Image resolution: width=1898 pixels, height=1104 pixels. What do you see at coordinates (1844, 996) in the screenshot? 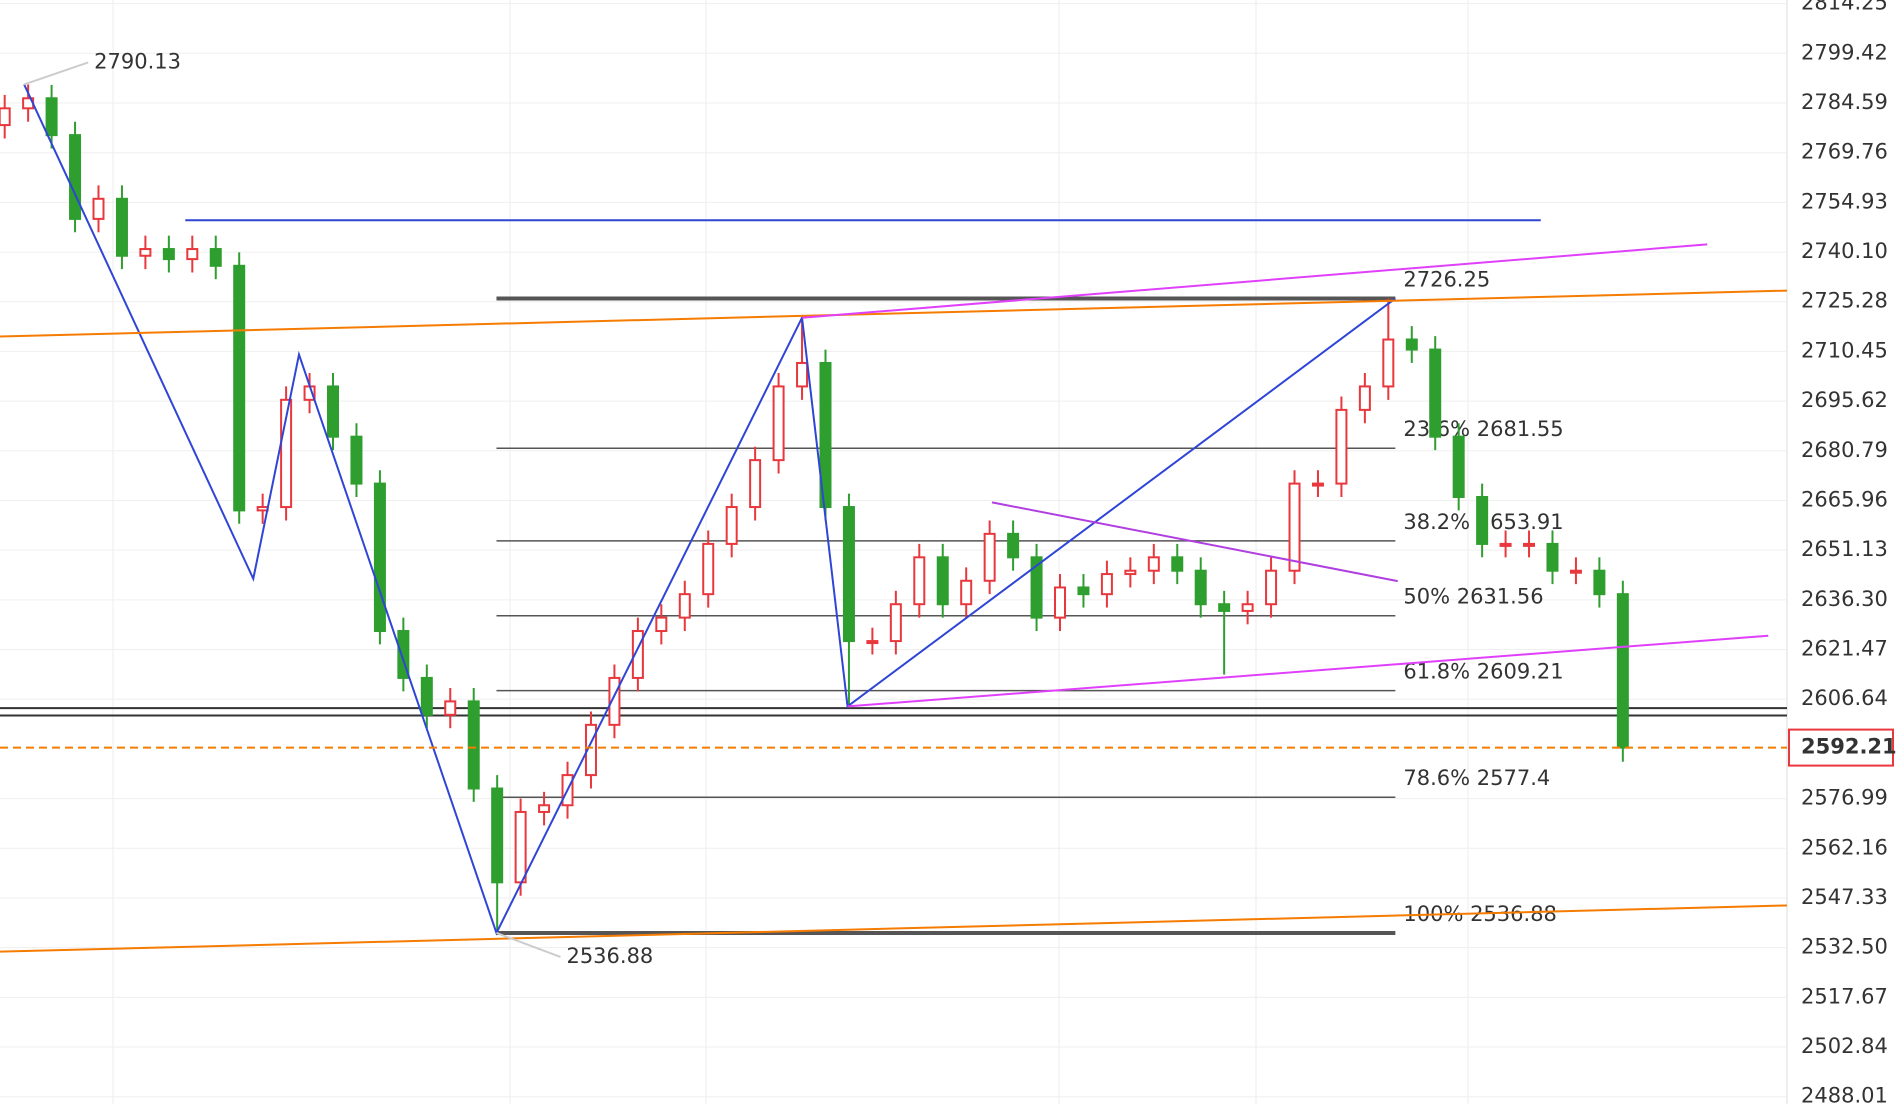
I see `y-tick-label: 2517.67` at bounding box center [1844, 996].